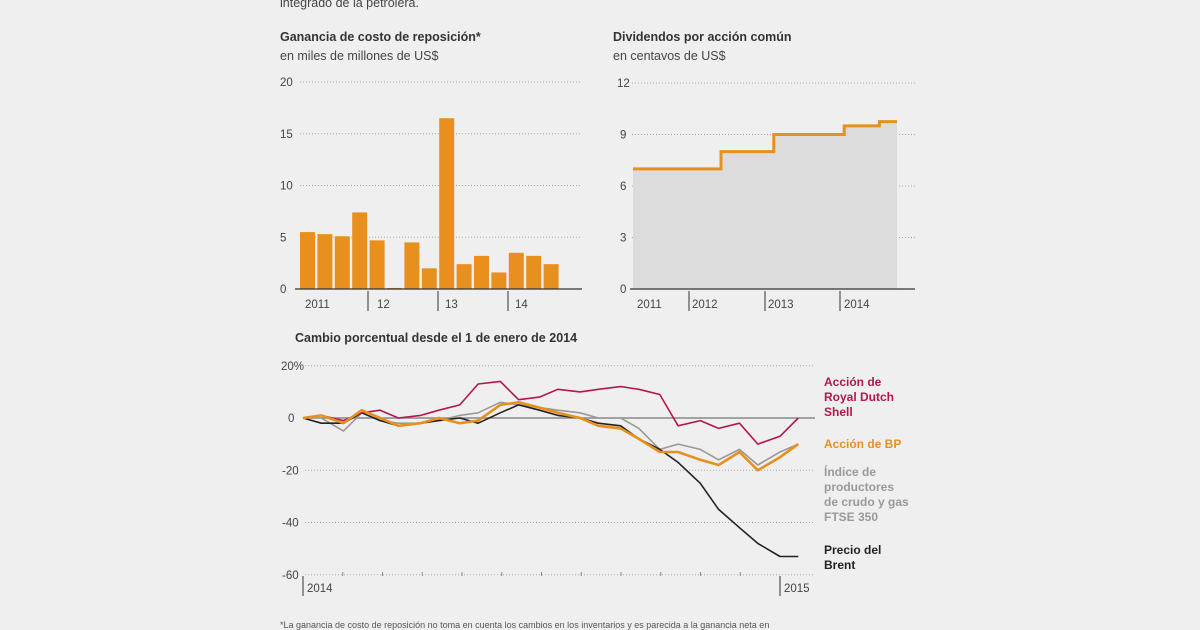 This screenshot has width=1200, height=630. I want to click on legend-label: productores, so click(859, 487).